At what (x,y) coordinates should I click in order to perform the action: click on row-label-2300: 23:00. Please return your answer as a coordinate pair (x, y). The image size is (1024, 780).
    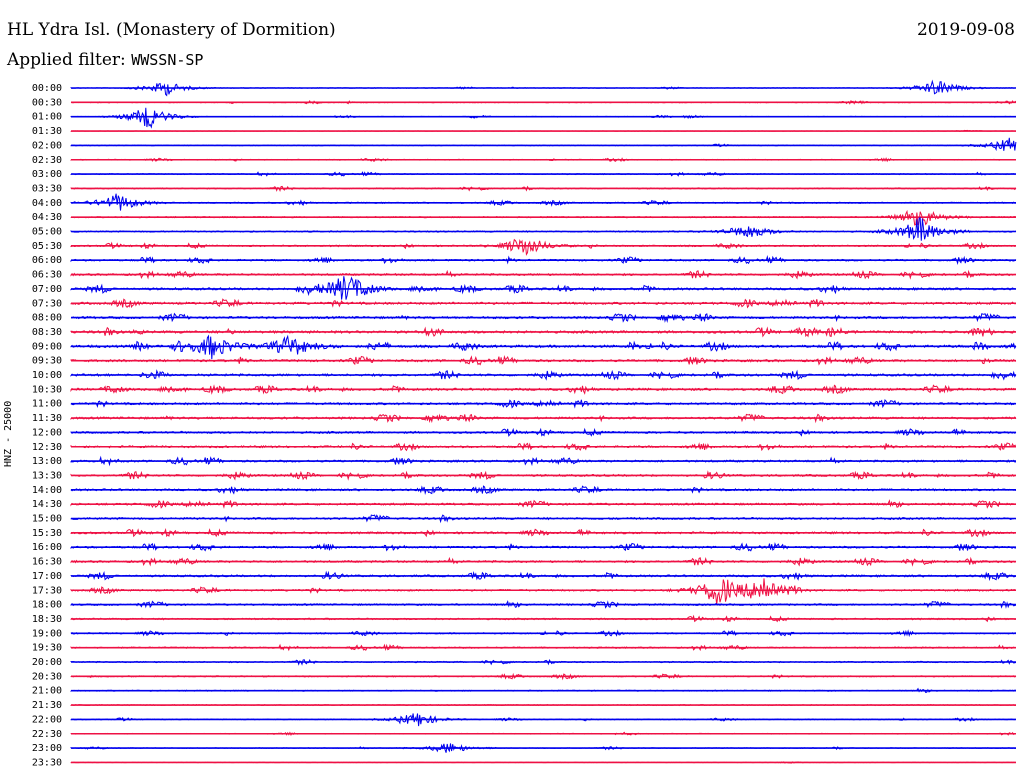
    Looking at the image, I should click on (47, 748).